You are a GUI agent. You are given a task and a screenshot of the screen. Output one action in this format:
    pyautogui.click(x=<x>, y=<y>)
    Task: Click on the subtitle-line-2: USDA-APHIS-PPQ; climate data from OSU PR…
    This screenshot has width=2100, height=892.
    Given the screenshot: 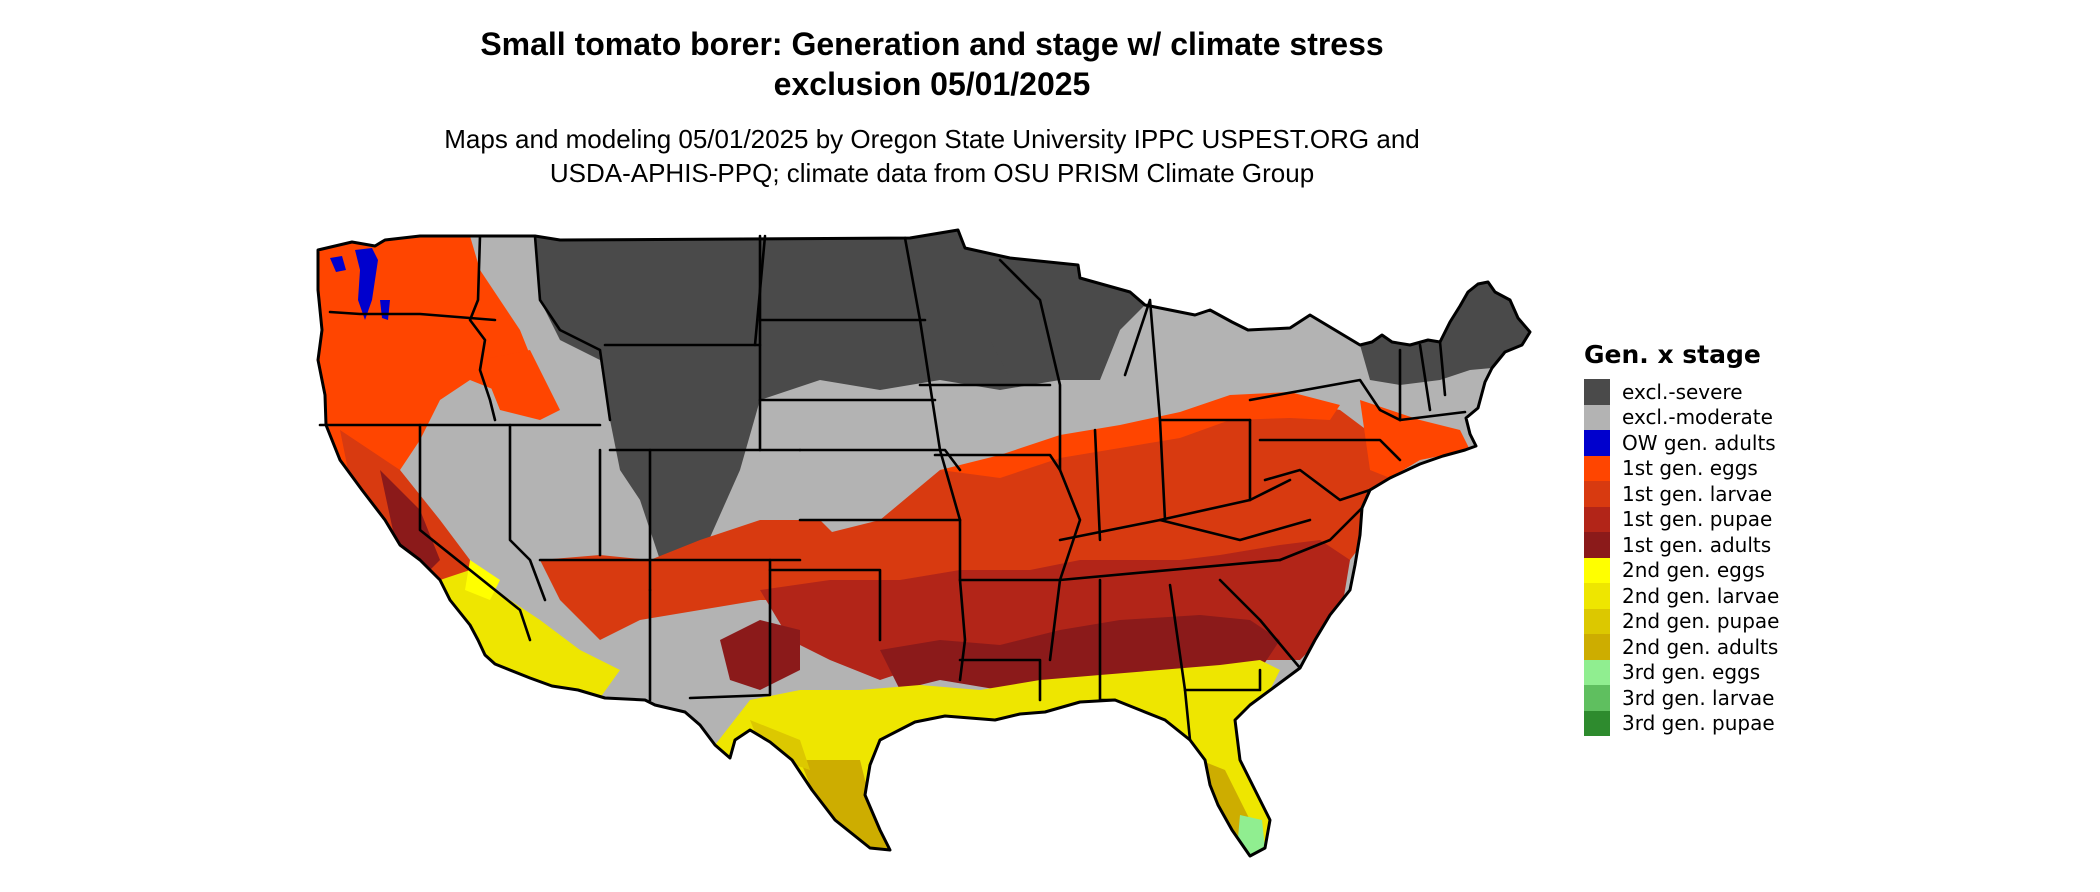 What is the action you would take?
    pyautogui.click(x=932, y=173)
    